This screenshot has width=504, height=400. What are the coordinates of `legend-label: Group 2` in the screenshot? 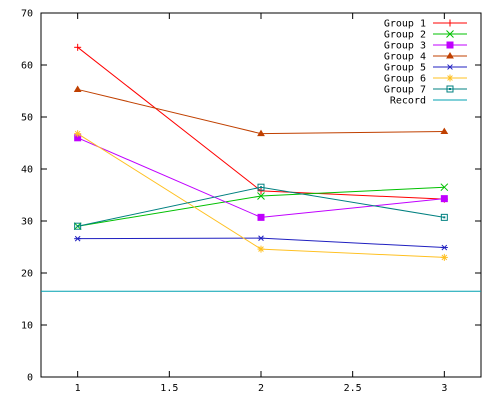 It's located at (405, 35).